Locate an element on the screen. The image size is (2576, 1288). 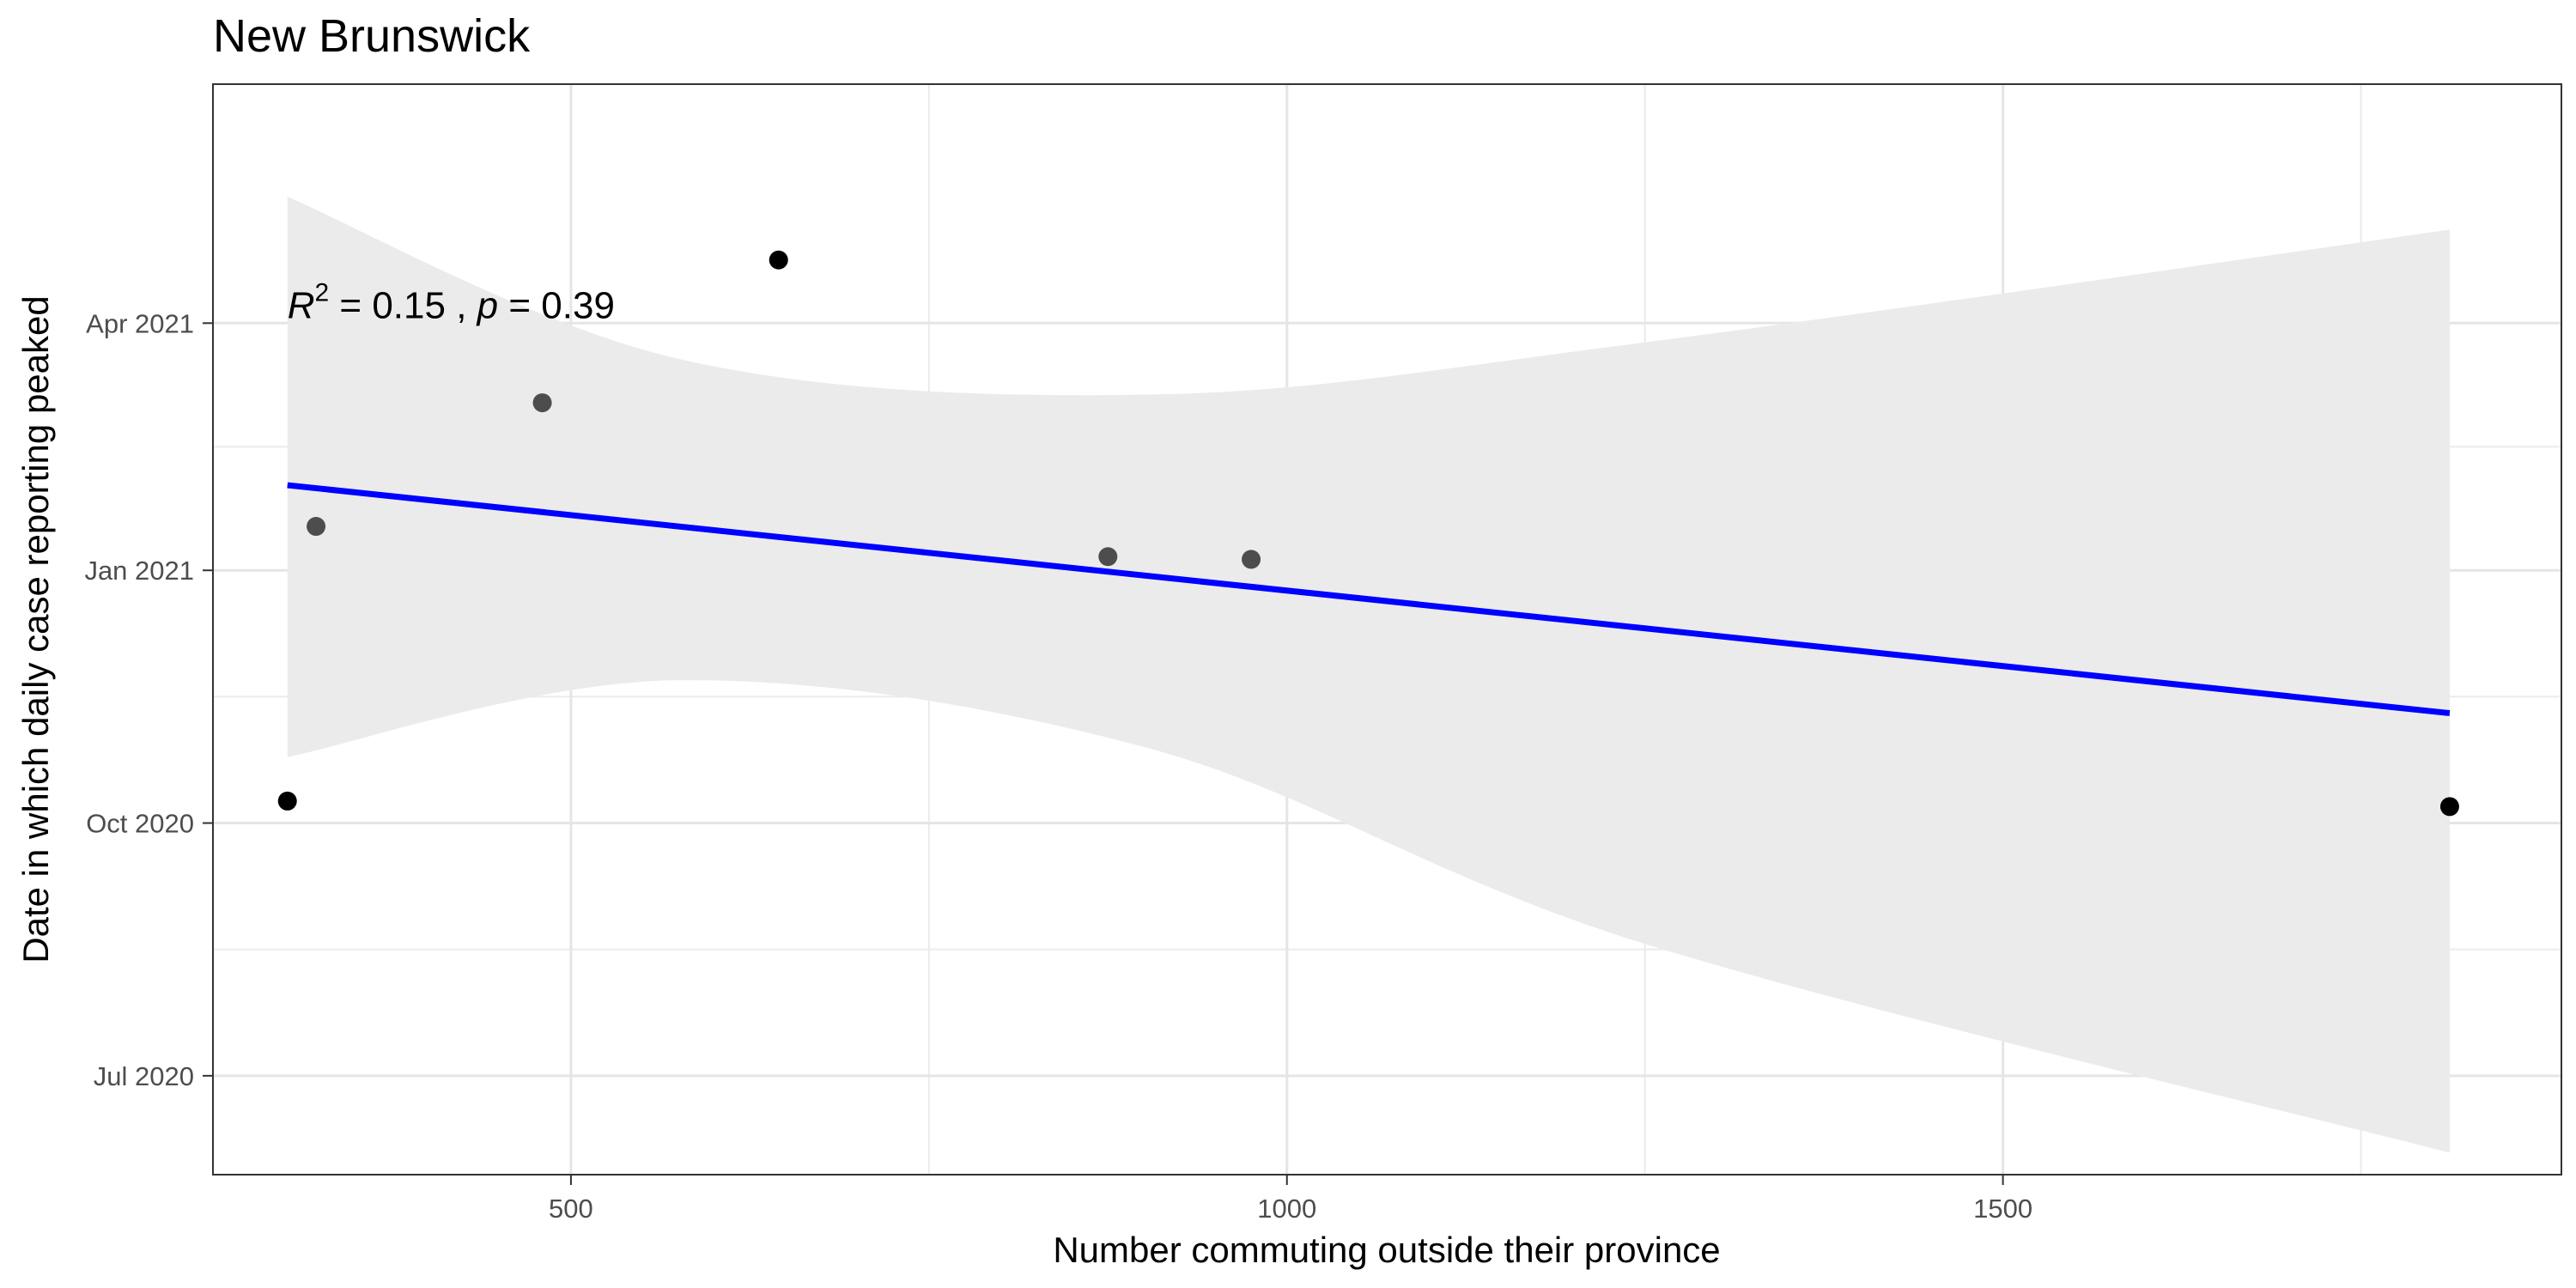
y-tick-label-1: Oct 2020 is located at coordinates (140, 824).